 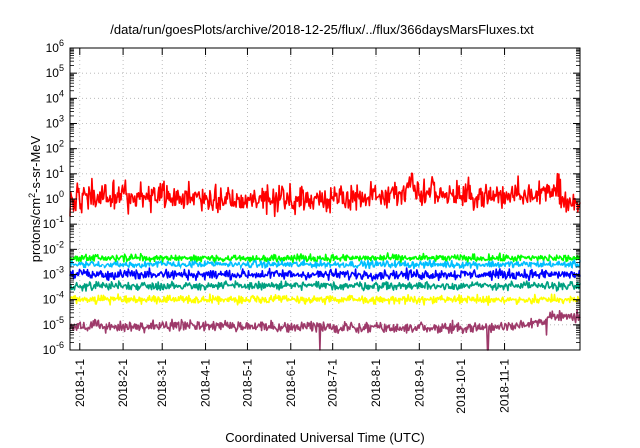 What do you see at coordinates (376, 383) in the screenshot?
I see `x-tick-label: 2018-8-1` at bounding box center [376, 383].